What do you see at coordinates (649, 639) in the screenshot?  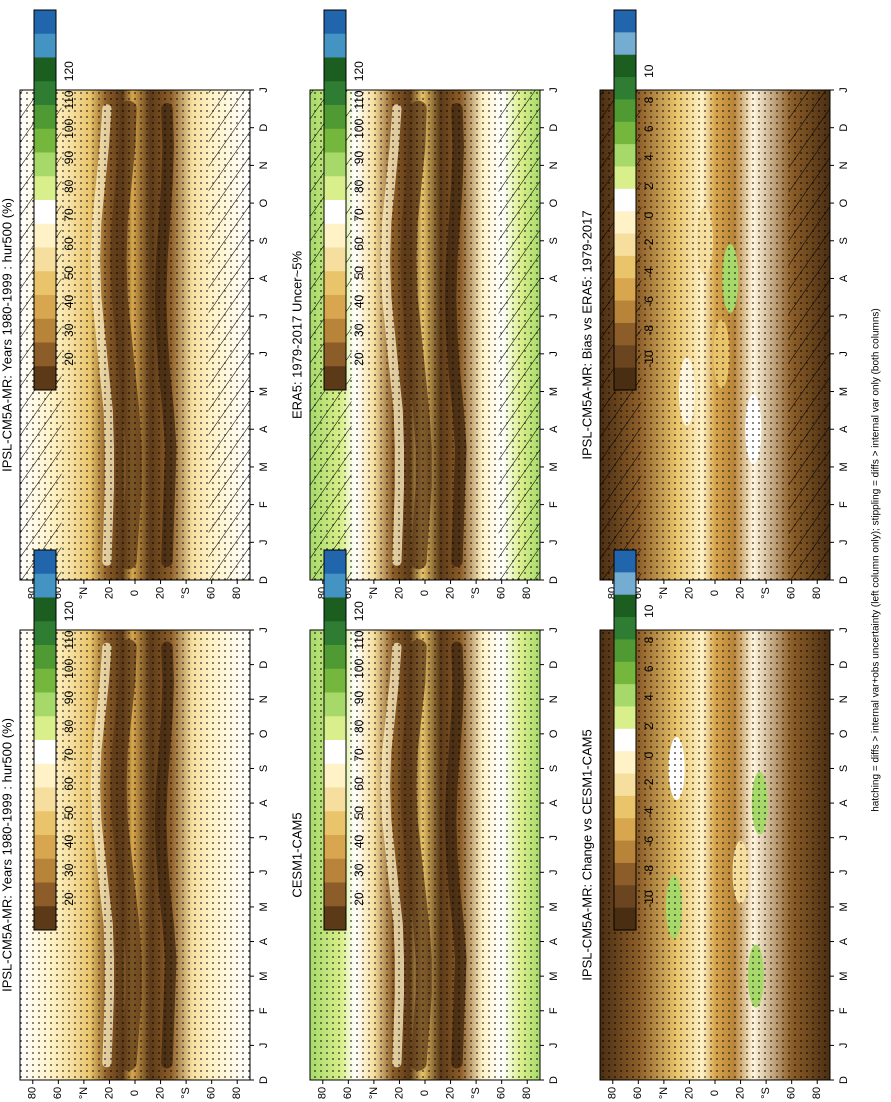 I see `colorbar-label: 8` at bounding box center [649, 639].